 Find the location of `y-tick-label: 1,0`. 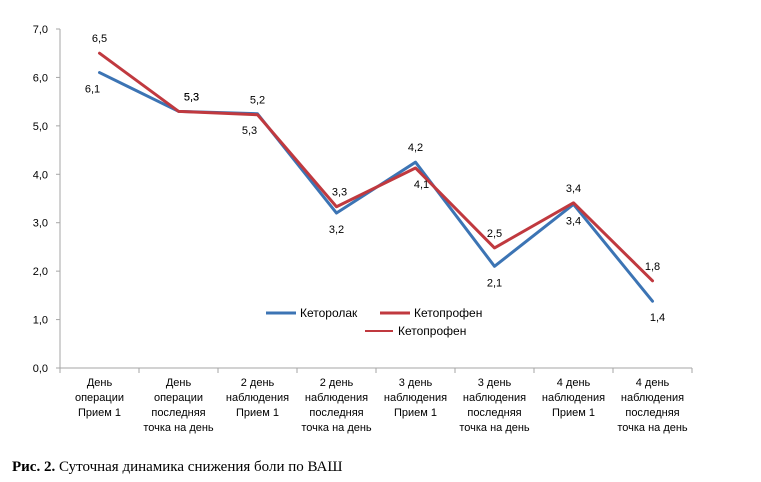

y-tick-label: 1,0 is located at coordinates (40, 321).